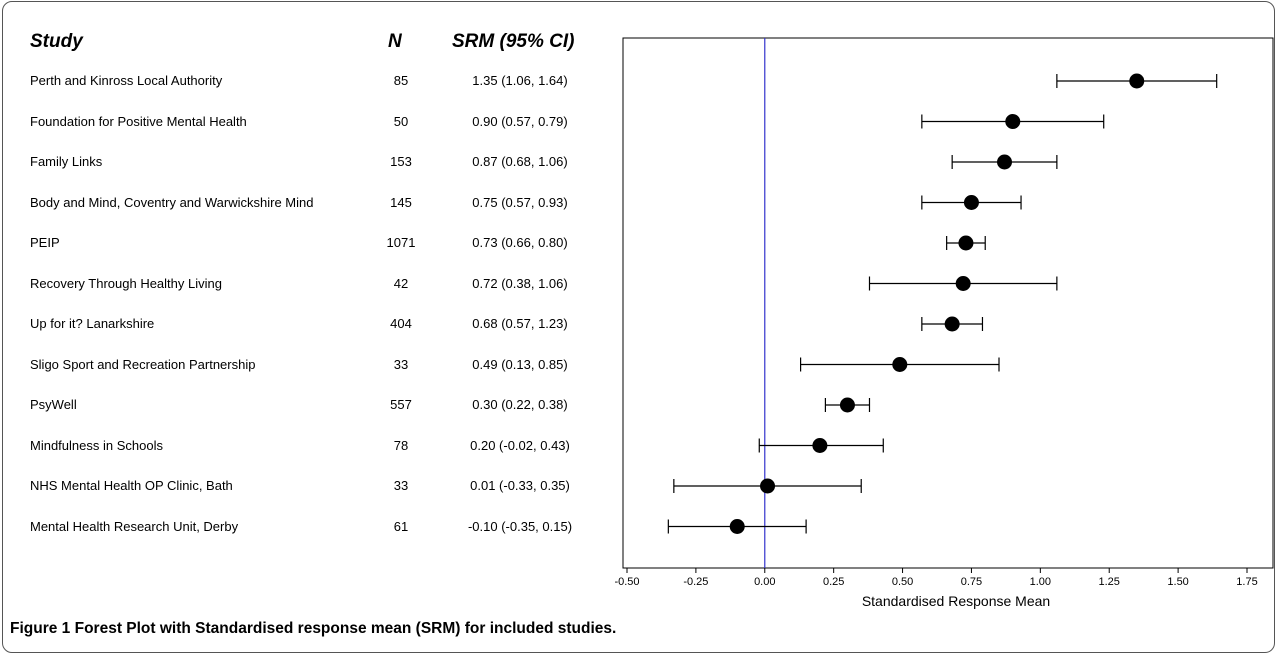 This screenshot has height=657, width=1279. I want to click on header-study: Study, so click(56, 41).